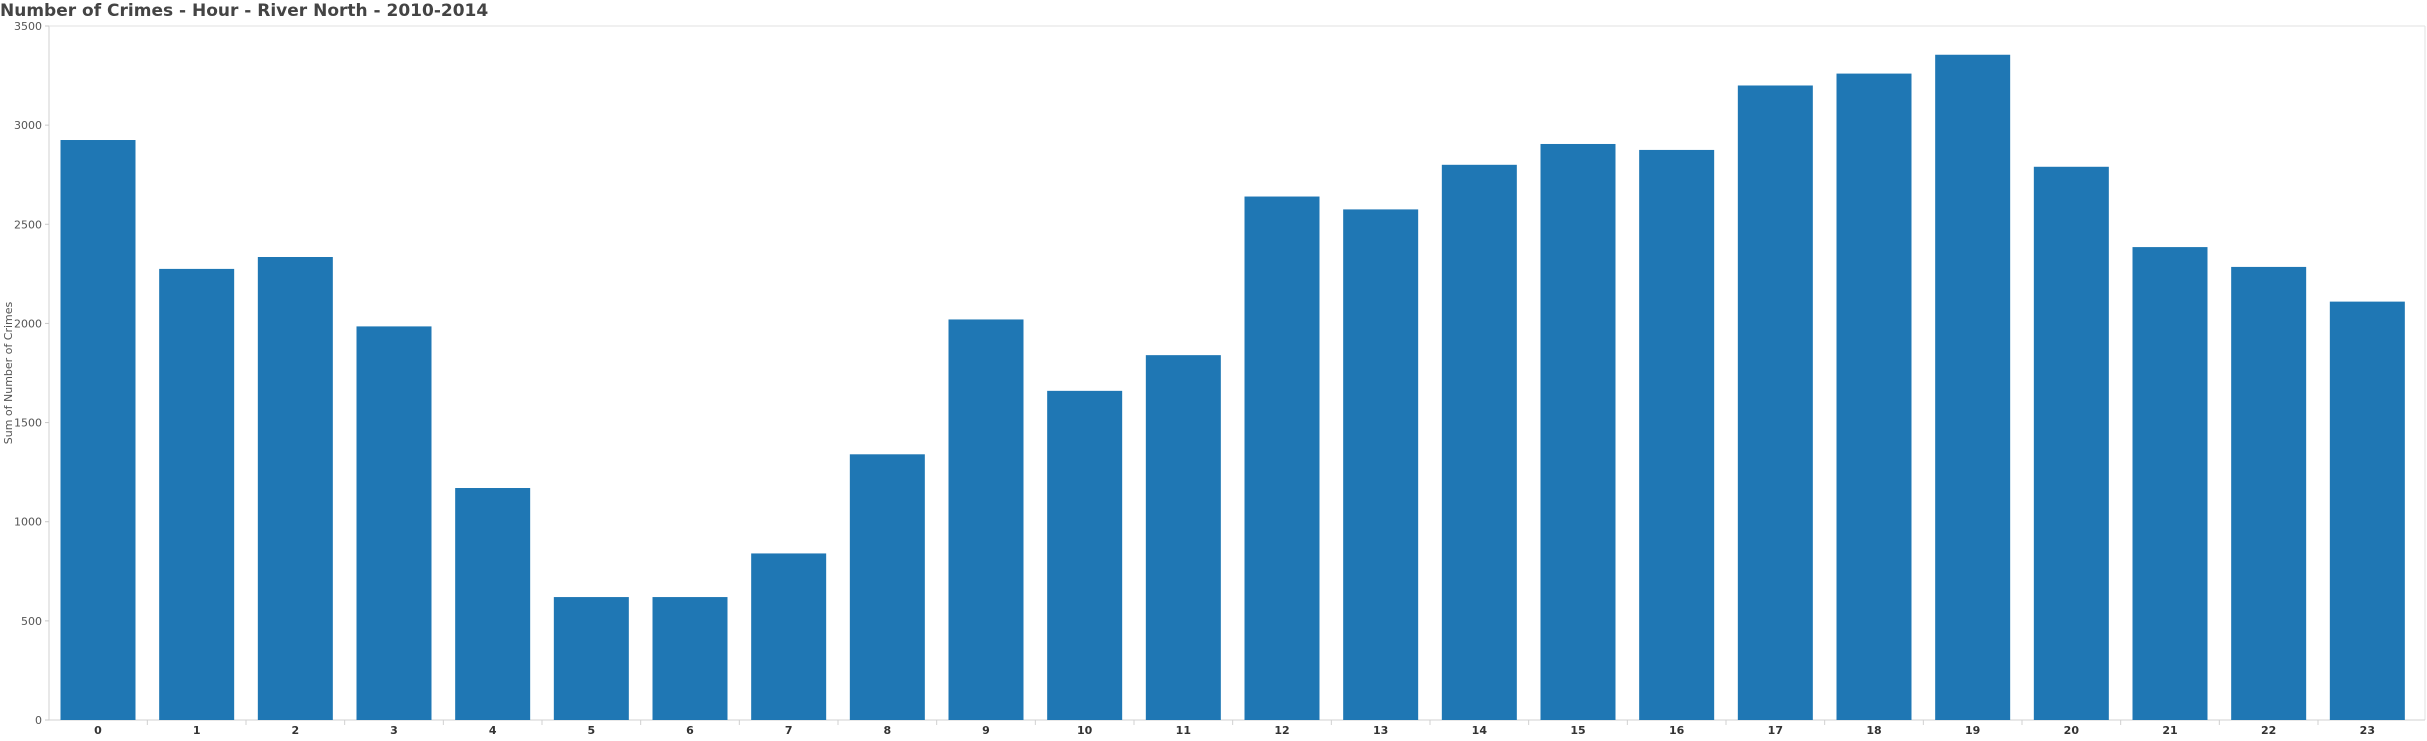  I want to click on y-tick-label: 3500, so click(28, 26).